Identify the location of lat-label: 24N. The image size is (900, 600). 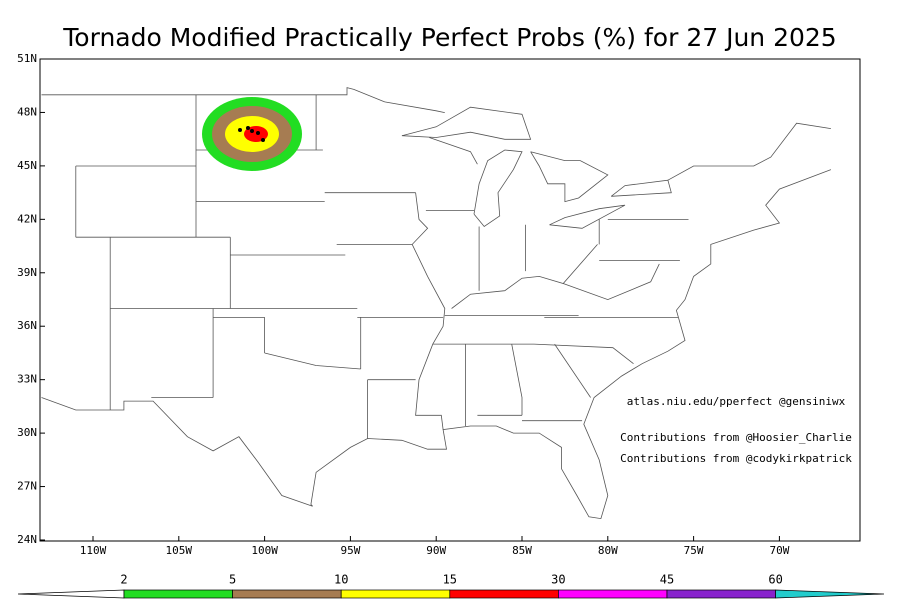
(27, 539).